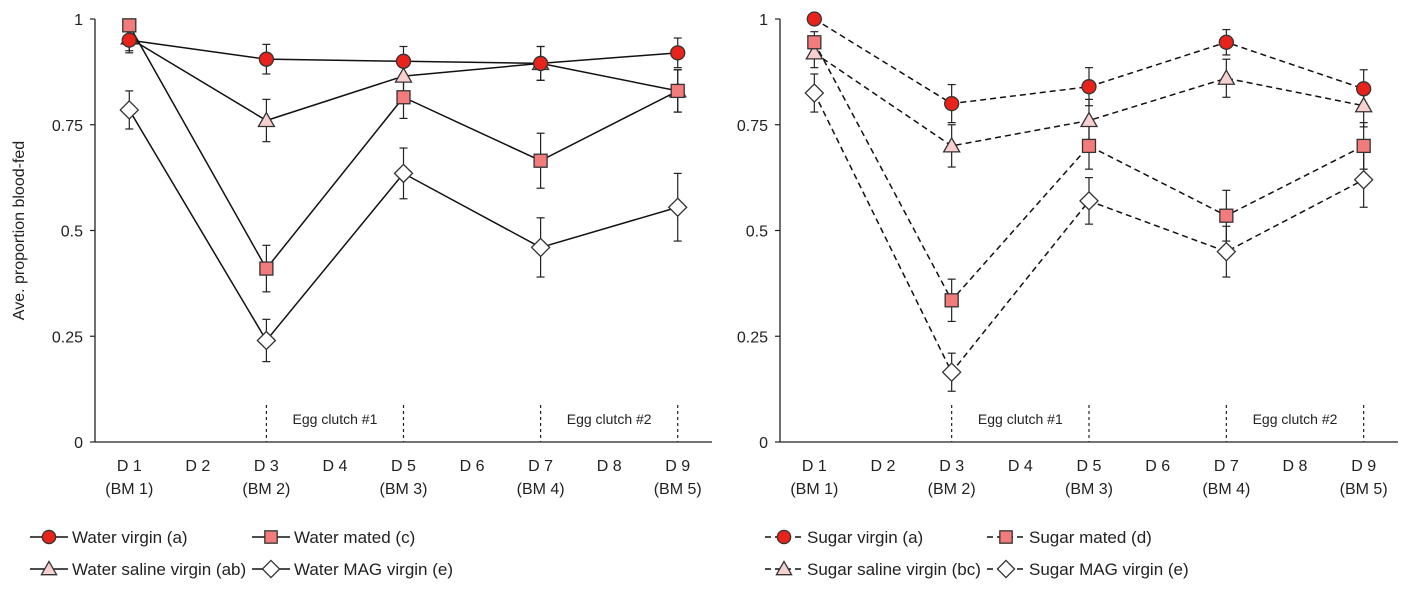  I want to click on legend-item: Water virgin (a), so click(109, 537).